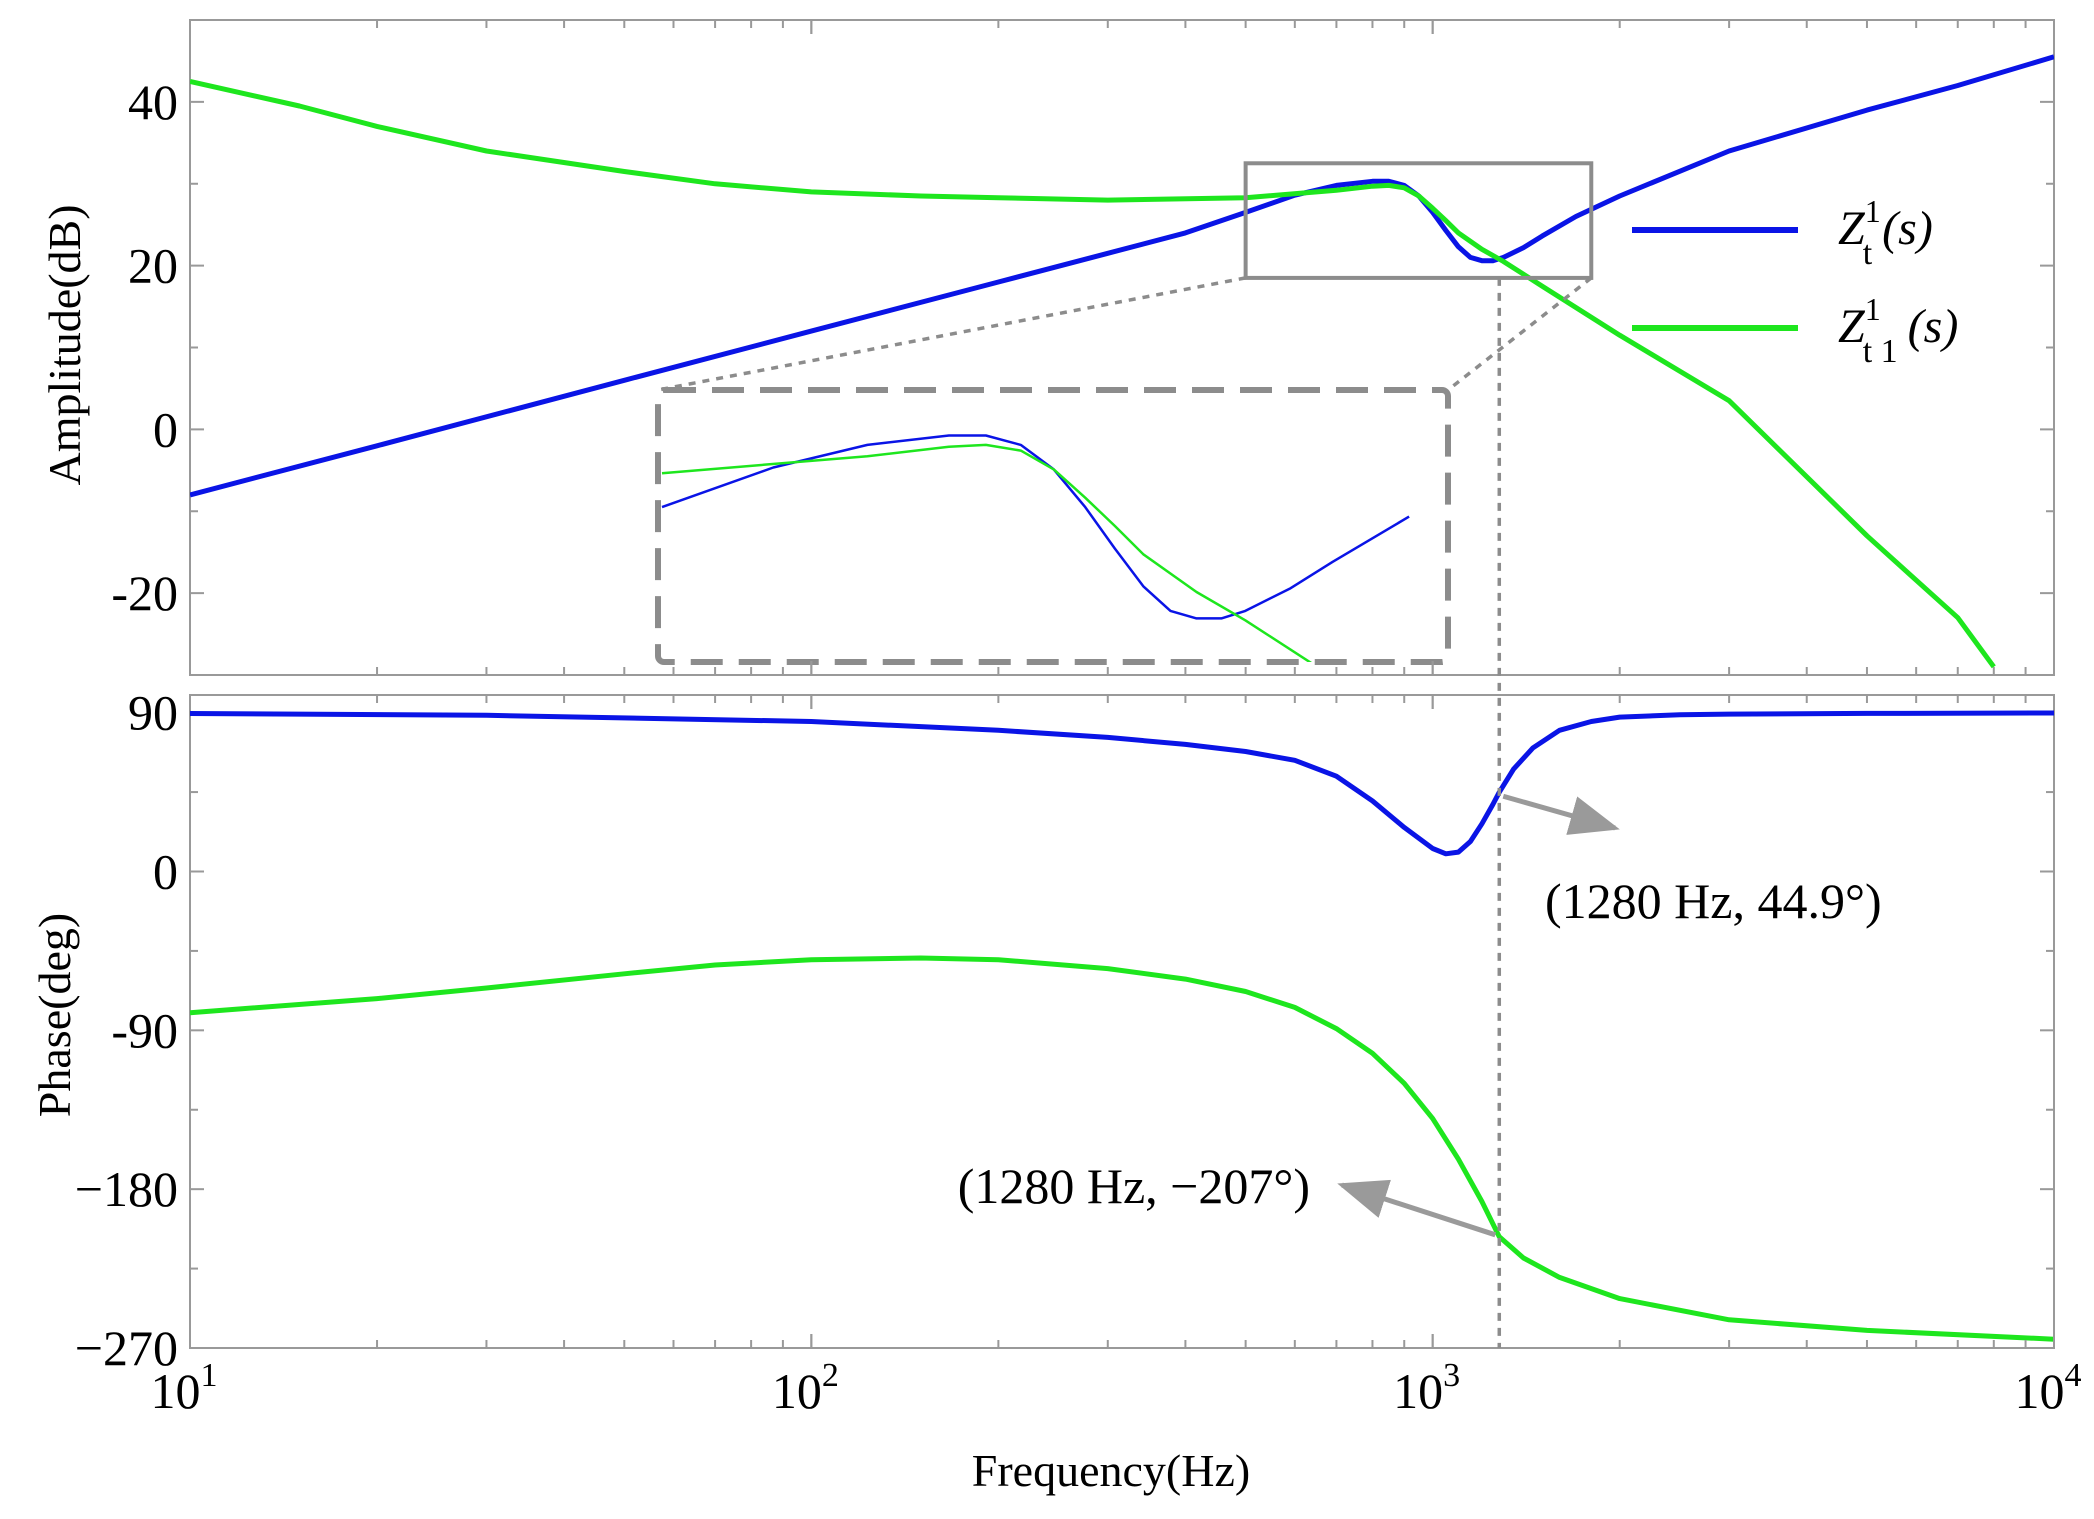 This screenshot has height=1519, width=2094. What do you see at coordinates (2048, 1388) in the screenshot?
I see `x-tick-label: 10⁴` at bounding box center [2048, 1388].